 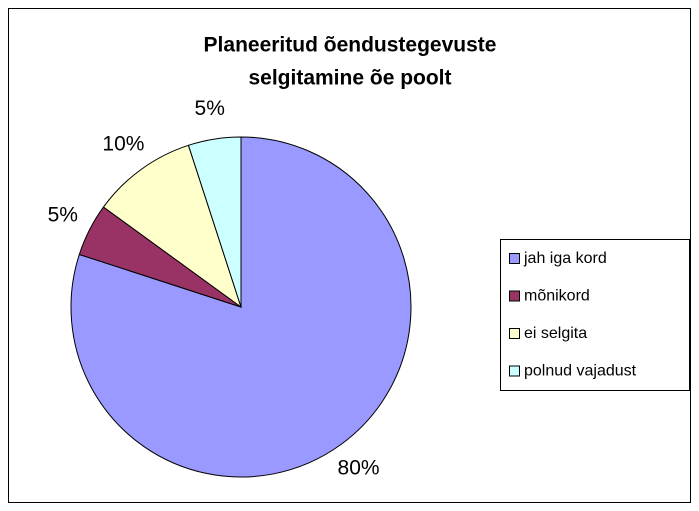 I want to click on legend-label: polnud vajadust, so click(x=580, y=371).